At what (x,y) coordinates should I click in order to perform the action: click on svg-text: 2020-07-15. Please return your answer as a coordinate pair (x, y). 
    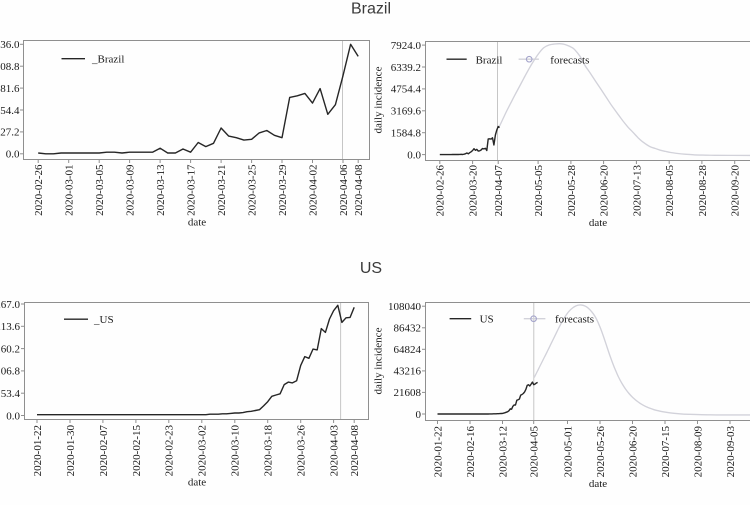
    Looking at the image, I should click on (666, 452).